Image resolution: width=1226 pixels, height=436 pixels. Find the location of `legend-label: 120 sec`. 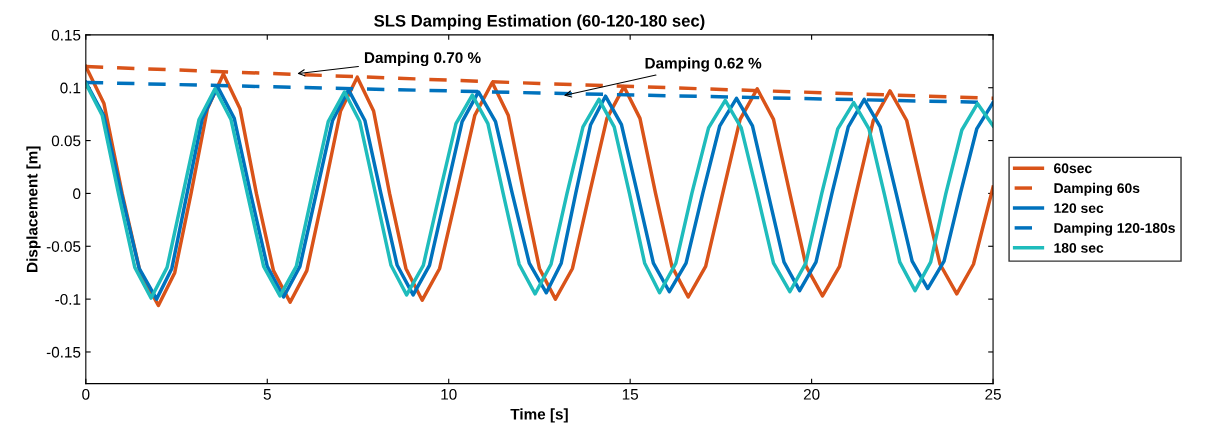

legend-label: 120 sec is located at coordinates (1079, 208).